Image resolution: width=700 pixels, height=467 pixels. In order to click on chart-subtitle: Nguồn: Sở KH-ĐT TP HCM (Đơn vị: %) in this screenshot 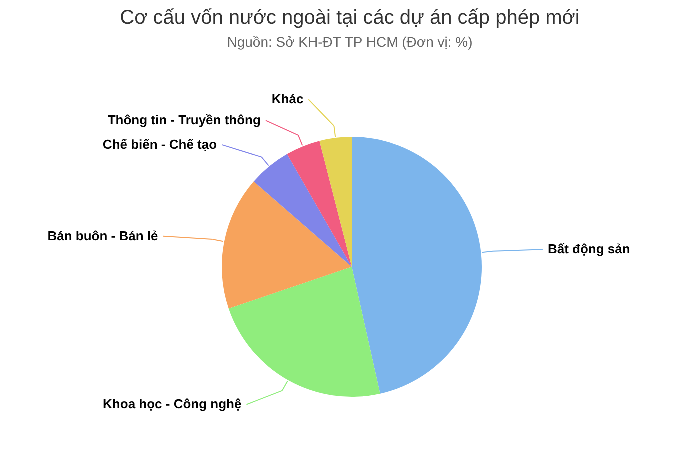, I will do `click(350, 42)`.